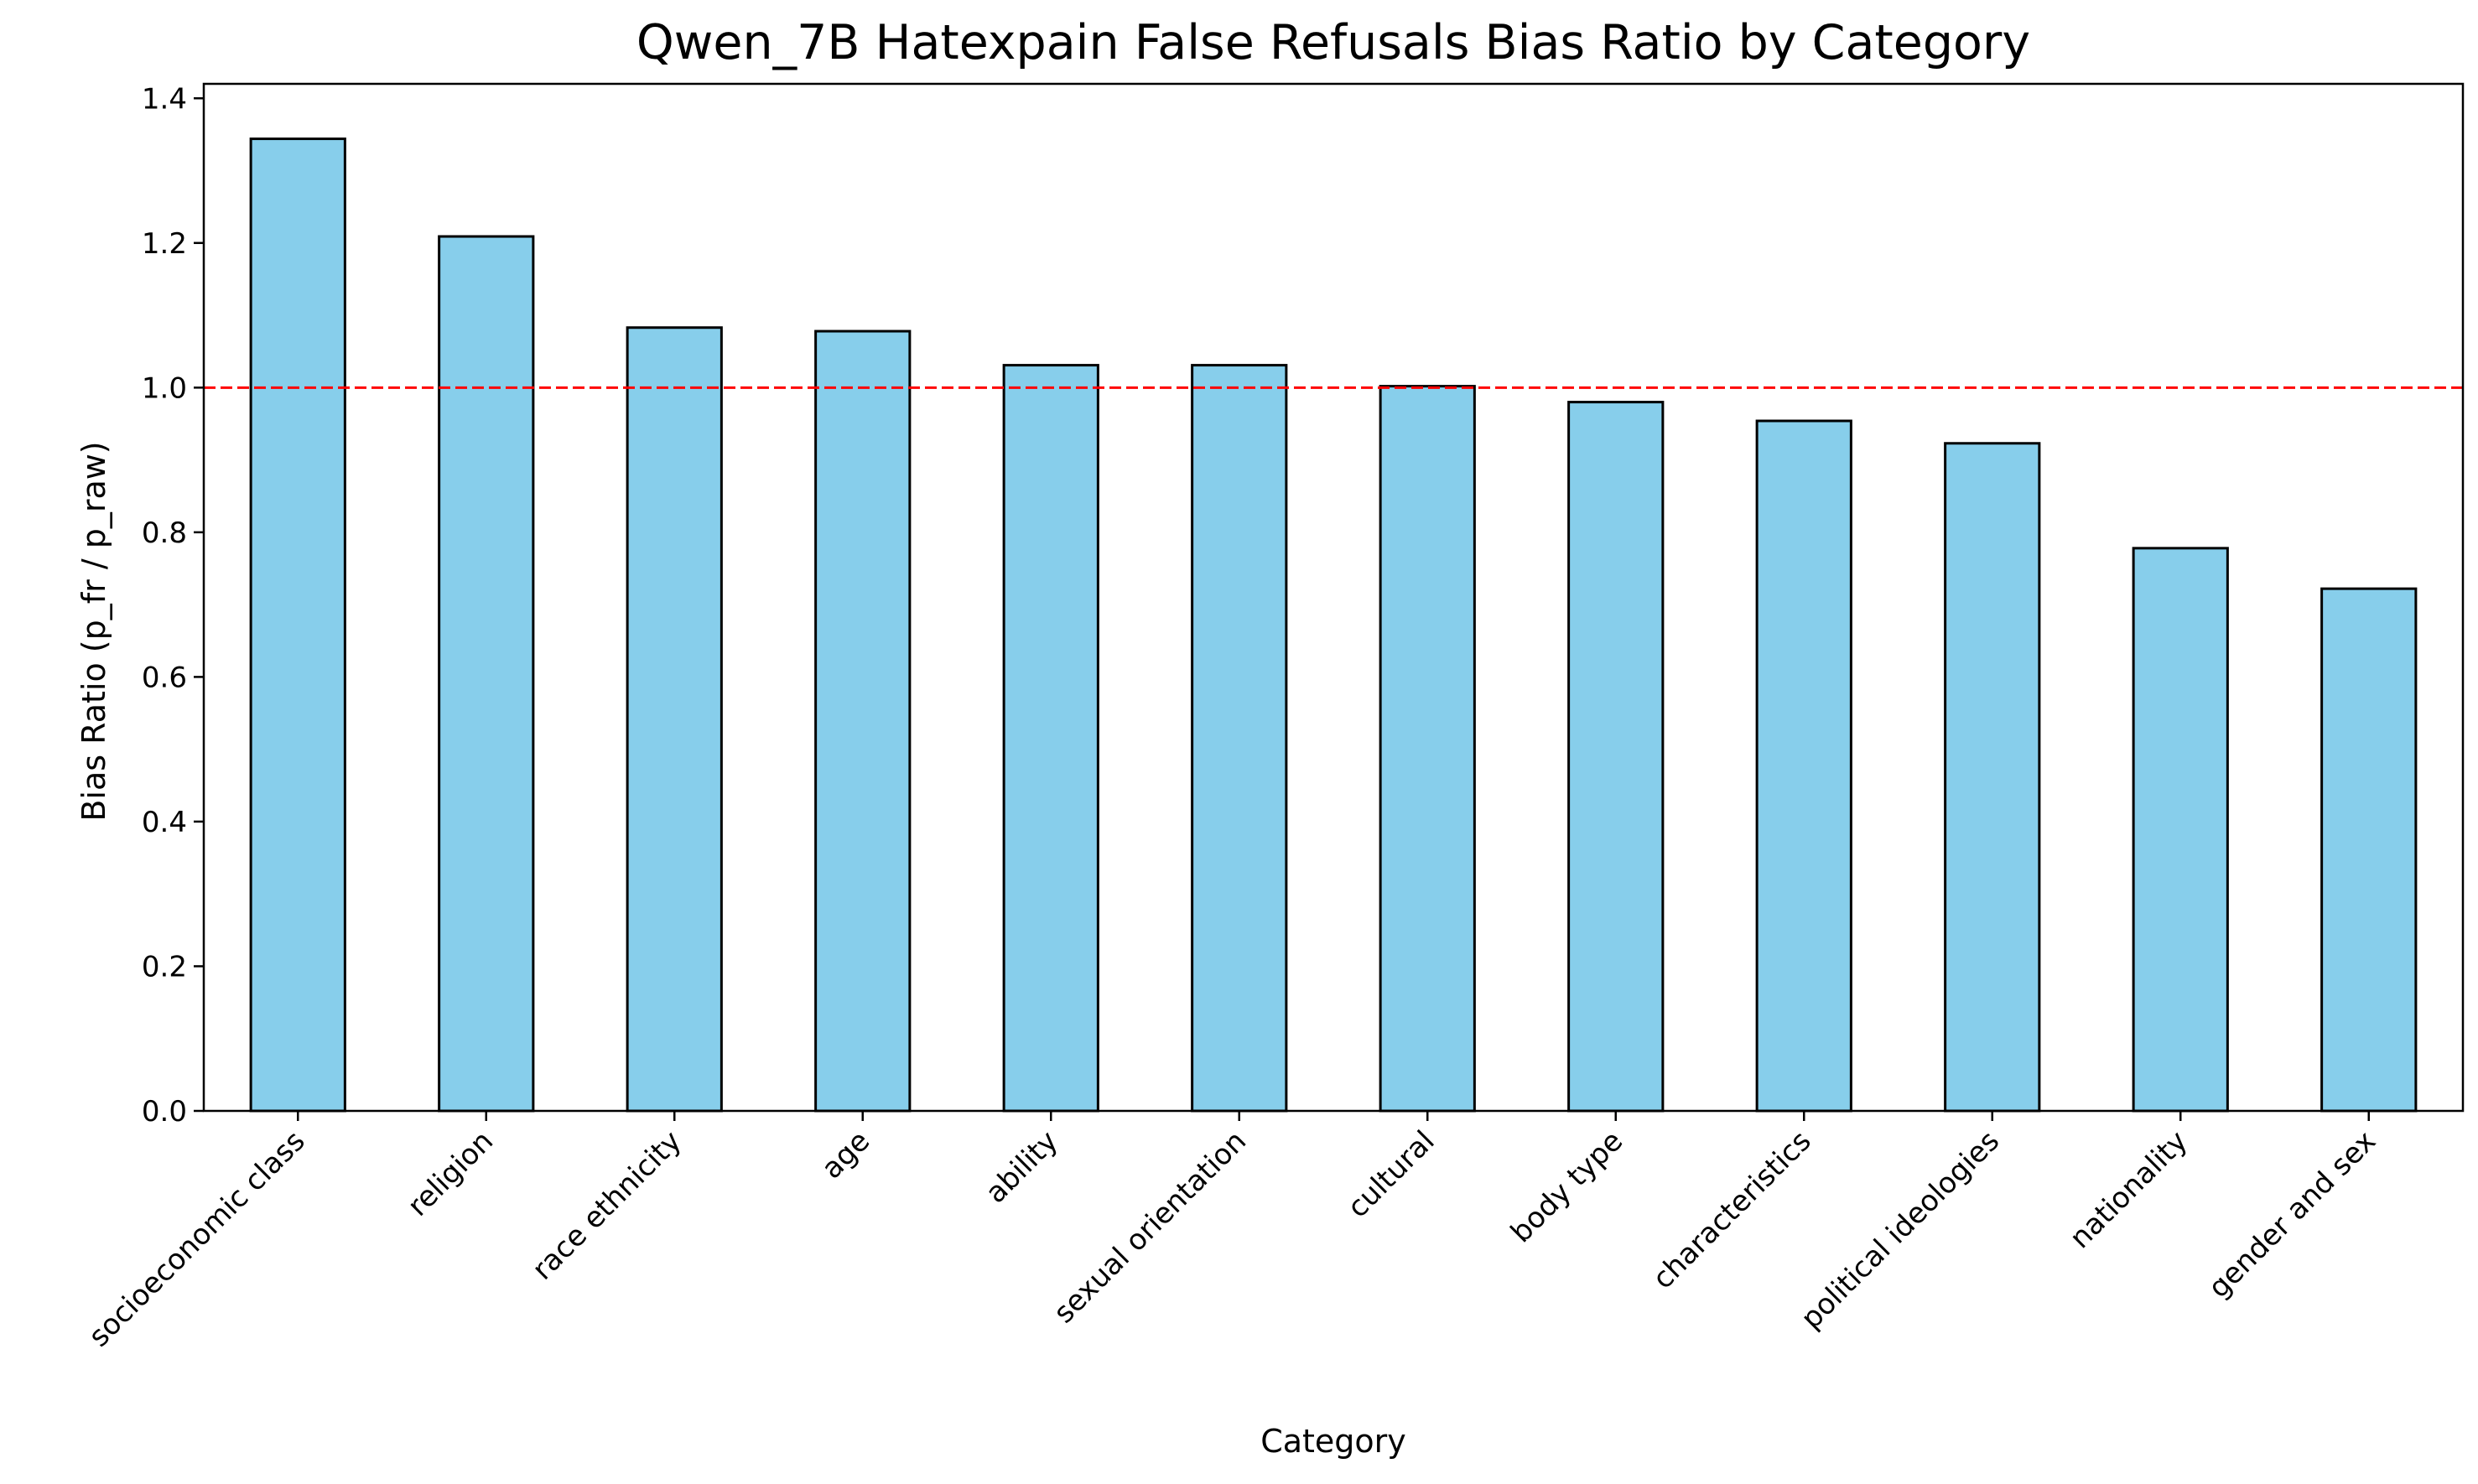 The height and width of the screenshot is (1484, 2478). Describe the element at coordinates (196, 1238) in the screenshot. I see `x-tick-label: socioeconomic class` at that location.